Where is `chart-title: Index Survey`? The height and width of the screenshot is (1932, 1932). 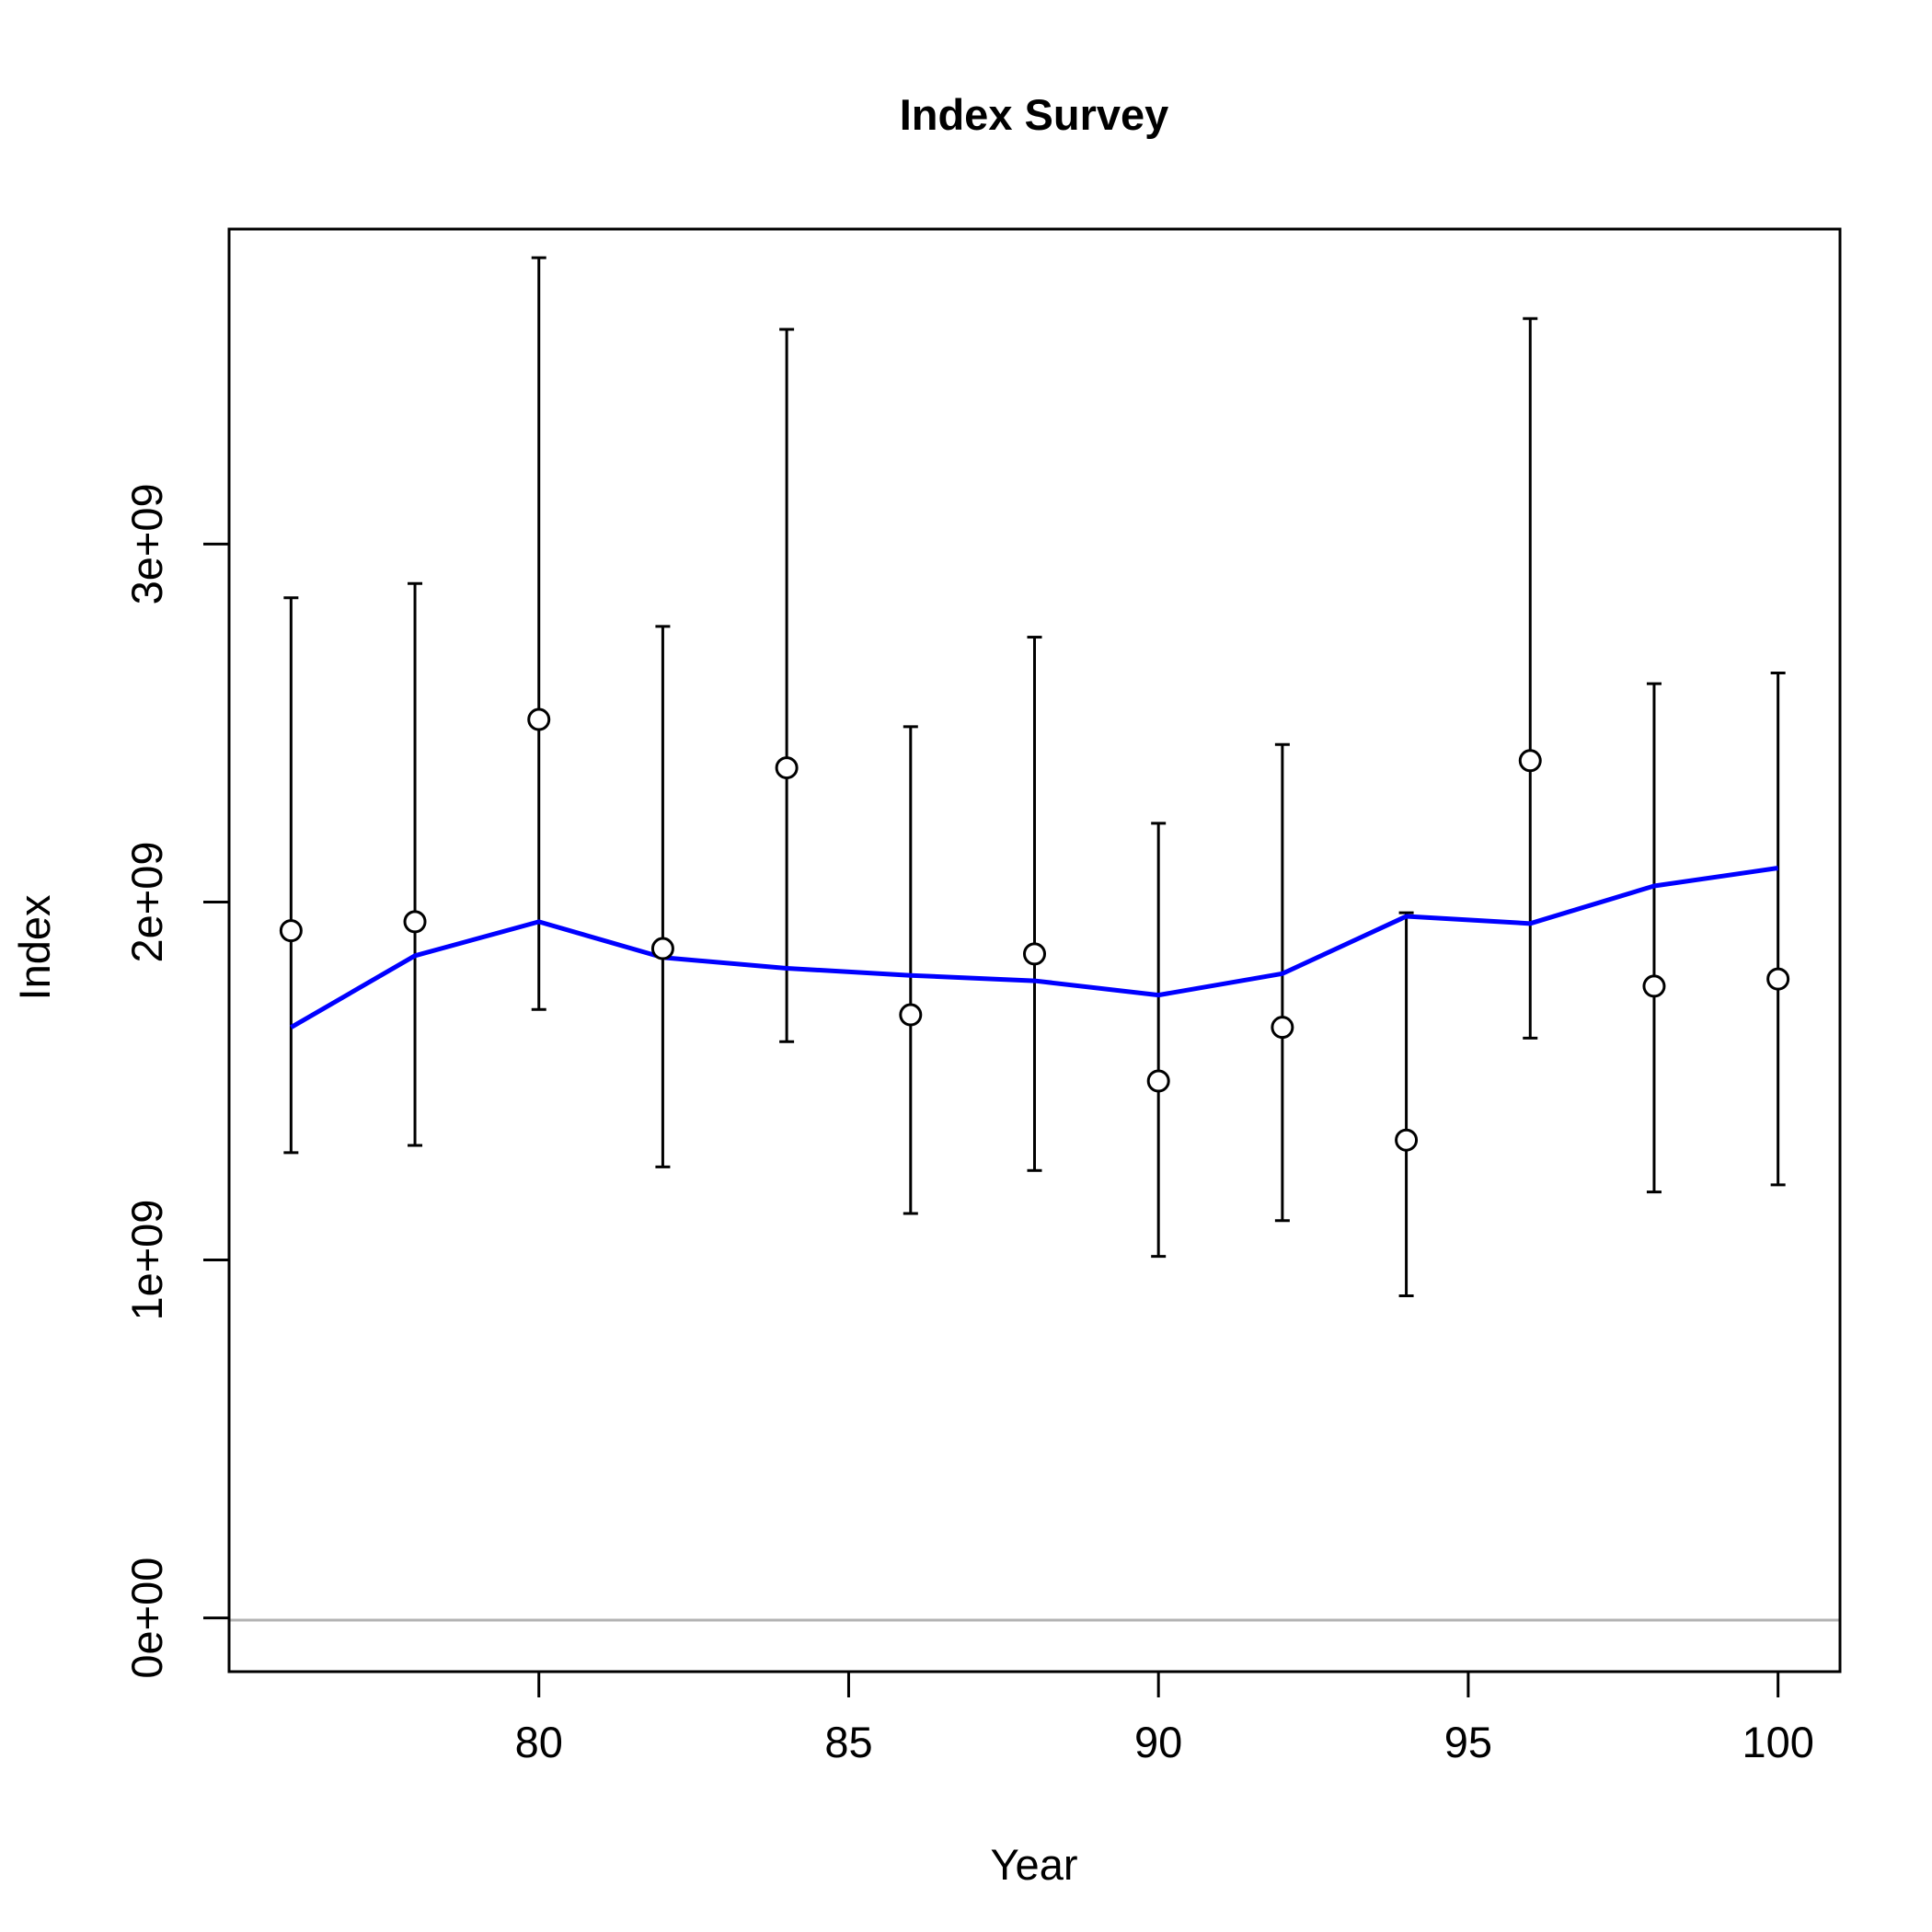
chart-title: Index Survey is located at coordinates (1034, 114).